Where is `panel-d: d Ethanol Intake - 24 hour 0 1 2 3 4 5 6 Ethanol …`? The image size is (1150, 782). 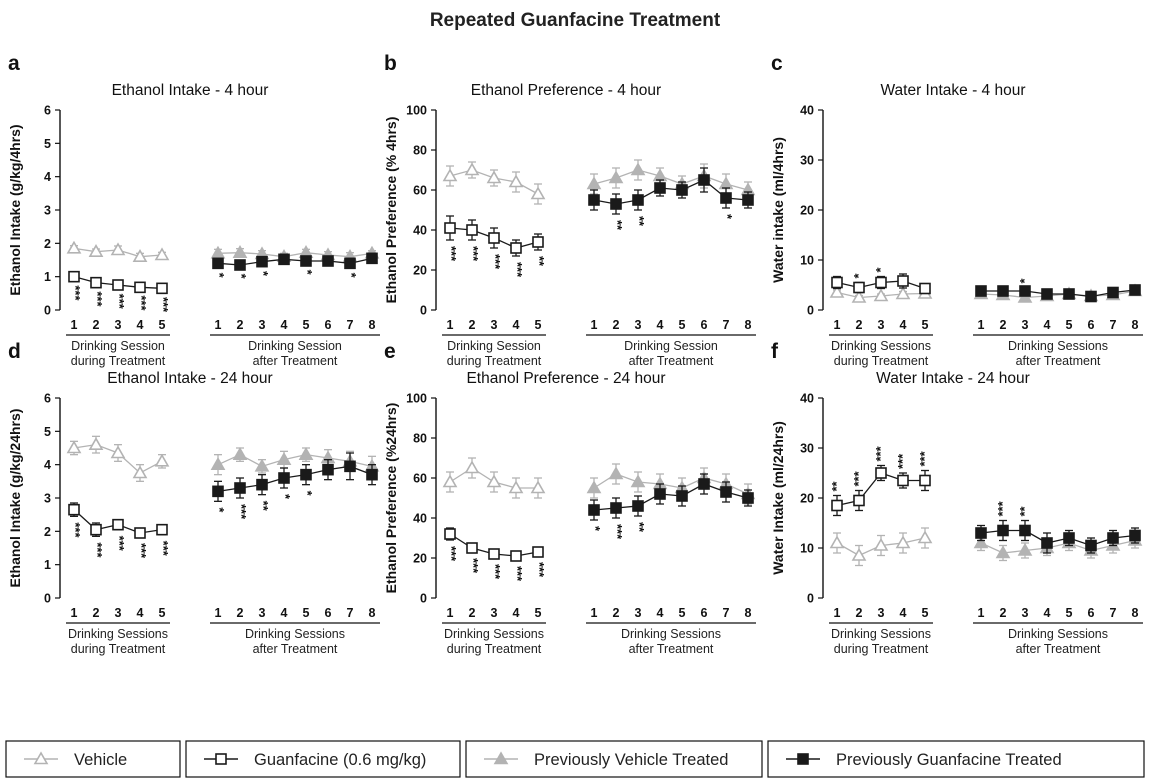
panel-d: d Ethanol Intake - 24 hour 0 1 2 3 4 5 6 Ethanol … is located at coordinates (193, 498).